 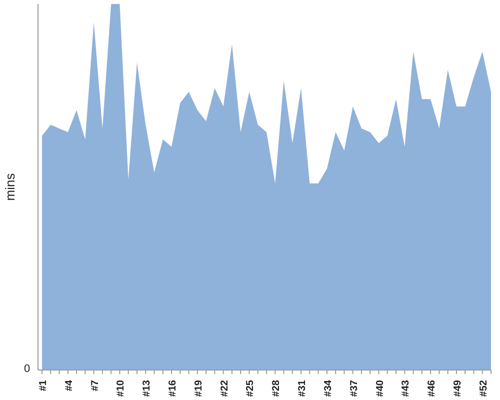 What do you see at coordinates (328, 388) in the screenshot?
I see `x-tick-label: #34` at bounding box center [328, 388].